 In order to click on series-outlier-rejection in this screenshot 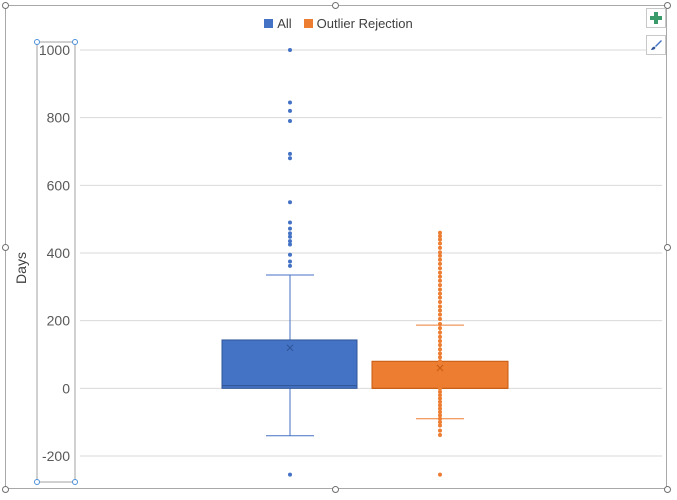, I will do `click(440, 353)`.